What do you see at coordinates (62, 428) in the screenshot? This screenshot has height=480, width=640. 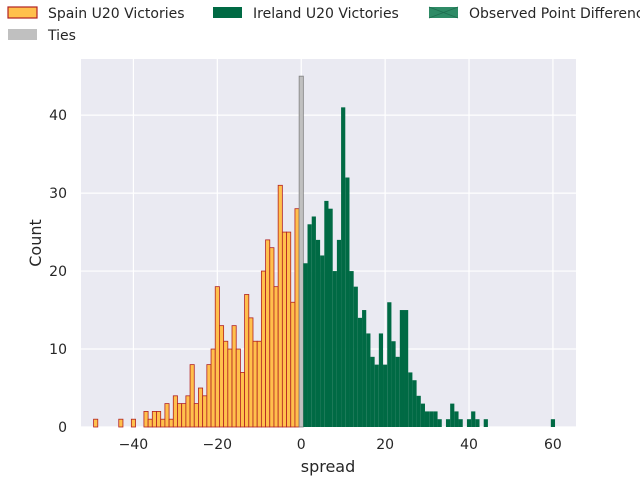 I see `y-tick-label: 0` at bounding box center [62, 428].